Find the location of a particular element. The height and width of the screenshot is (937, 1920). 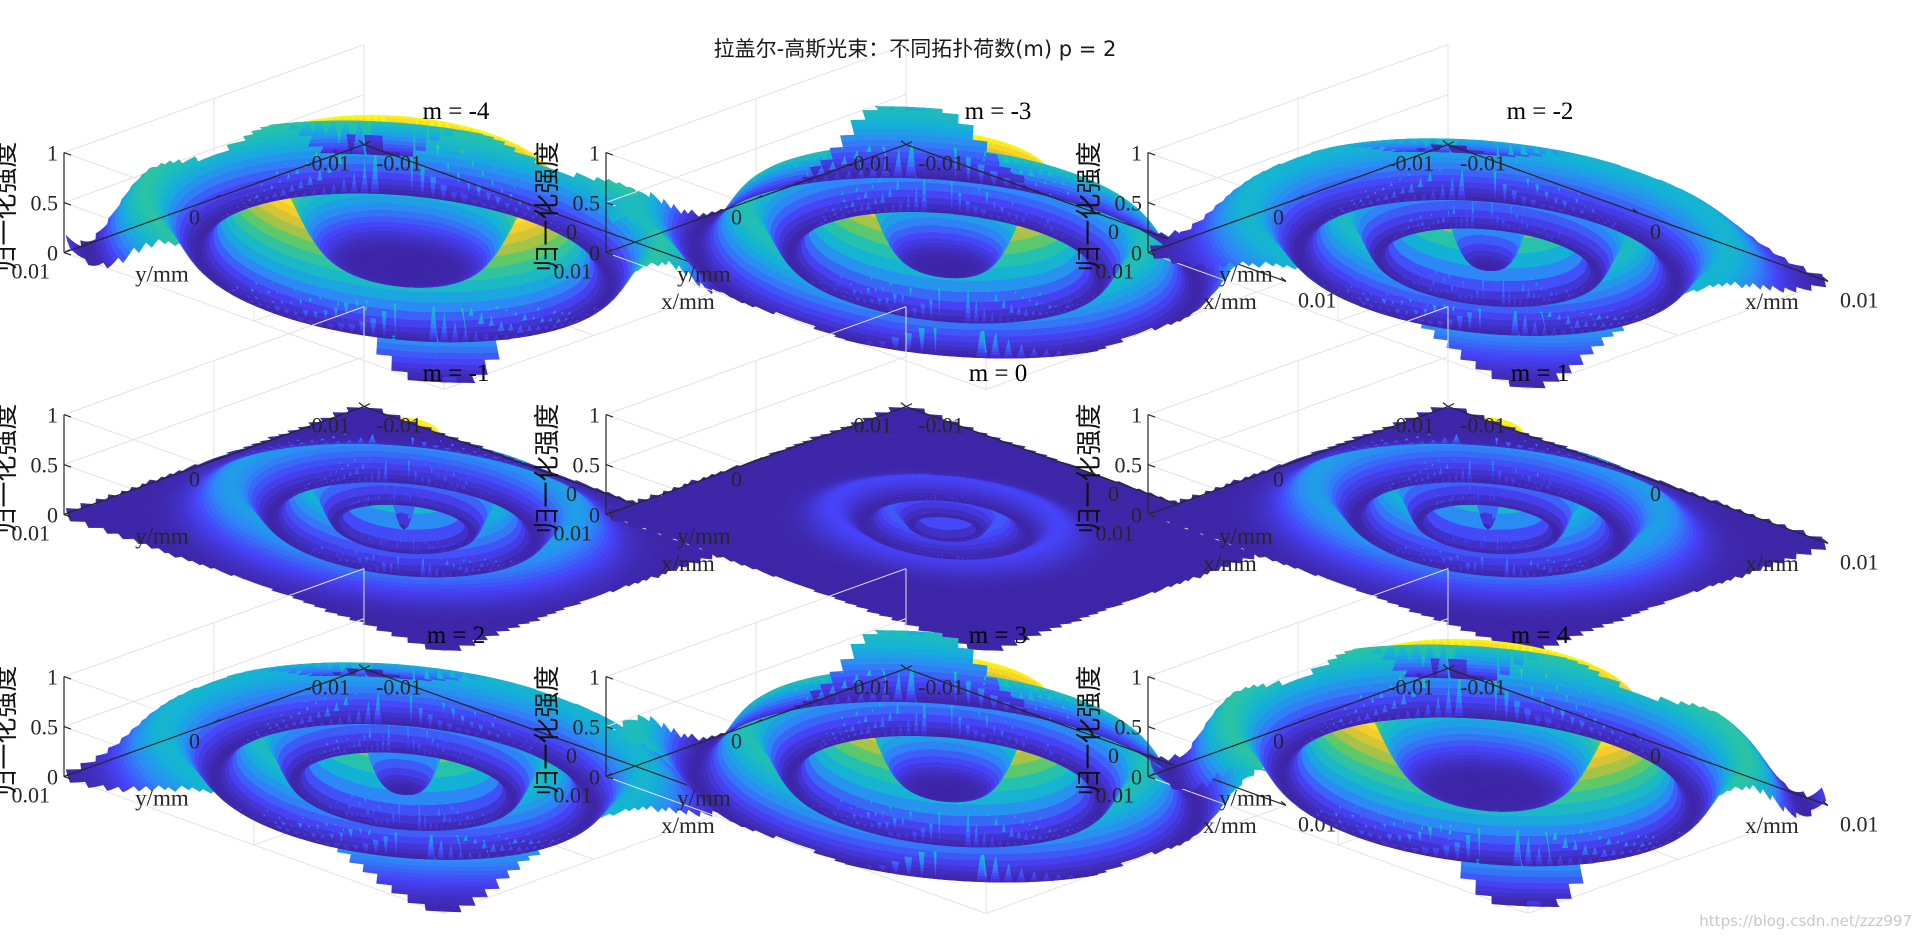

subplot-title: m = -2 is located at coordinates (1540, 111).